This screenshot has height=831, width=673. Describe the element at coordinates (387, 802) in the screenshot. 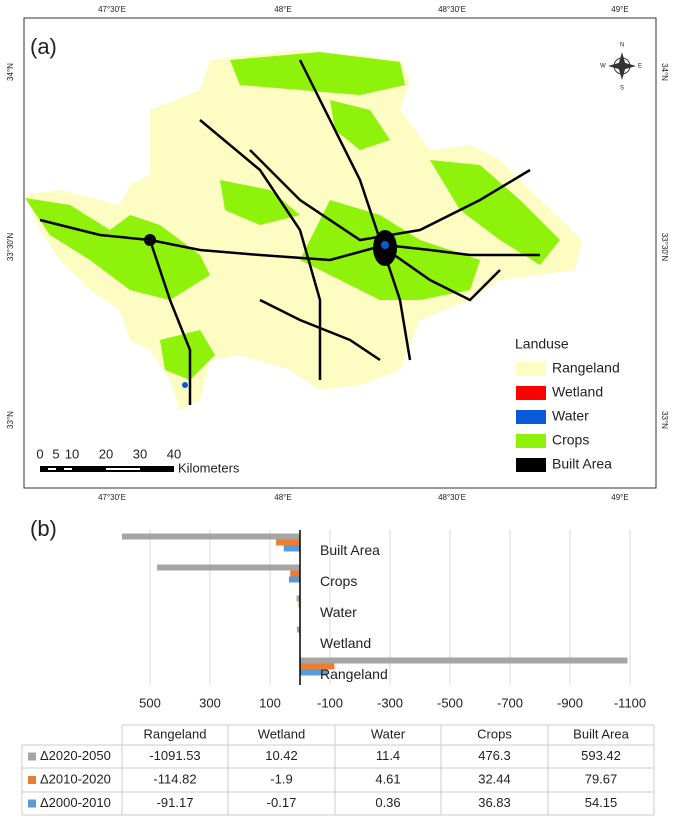

I see `table-value: 0.36` at that location.